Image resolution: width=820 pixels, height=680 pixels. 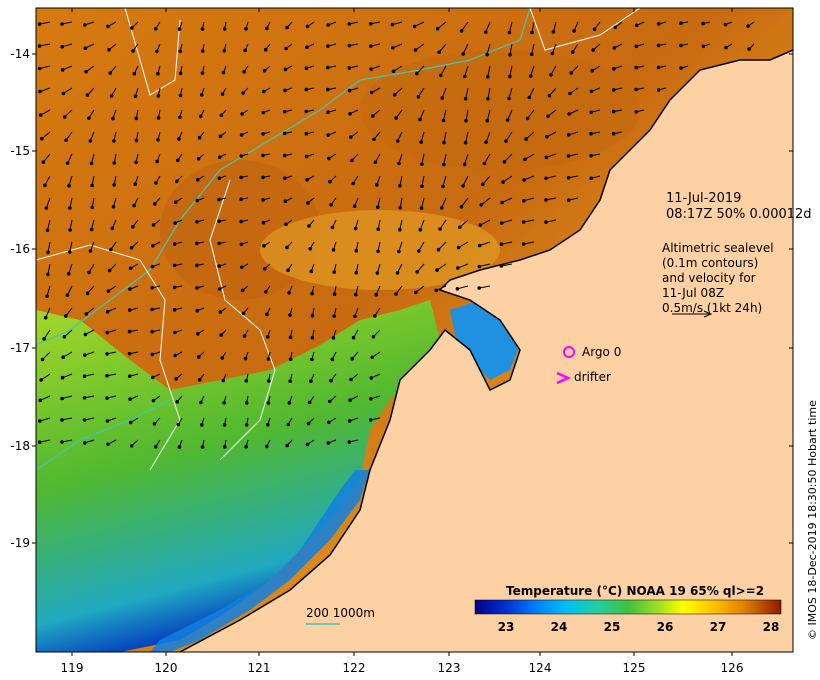 What do you see at coordinates (242, 320) in the screenshot?
I see `sealevel-contour` at bounding box center [242, 320].